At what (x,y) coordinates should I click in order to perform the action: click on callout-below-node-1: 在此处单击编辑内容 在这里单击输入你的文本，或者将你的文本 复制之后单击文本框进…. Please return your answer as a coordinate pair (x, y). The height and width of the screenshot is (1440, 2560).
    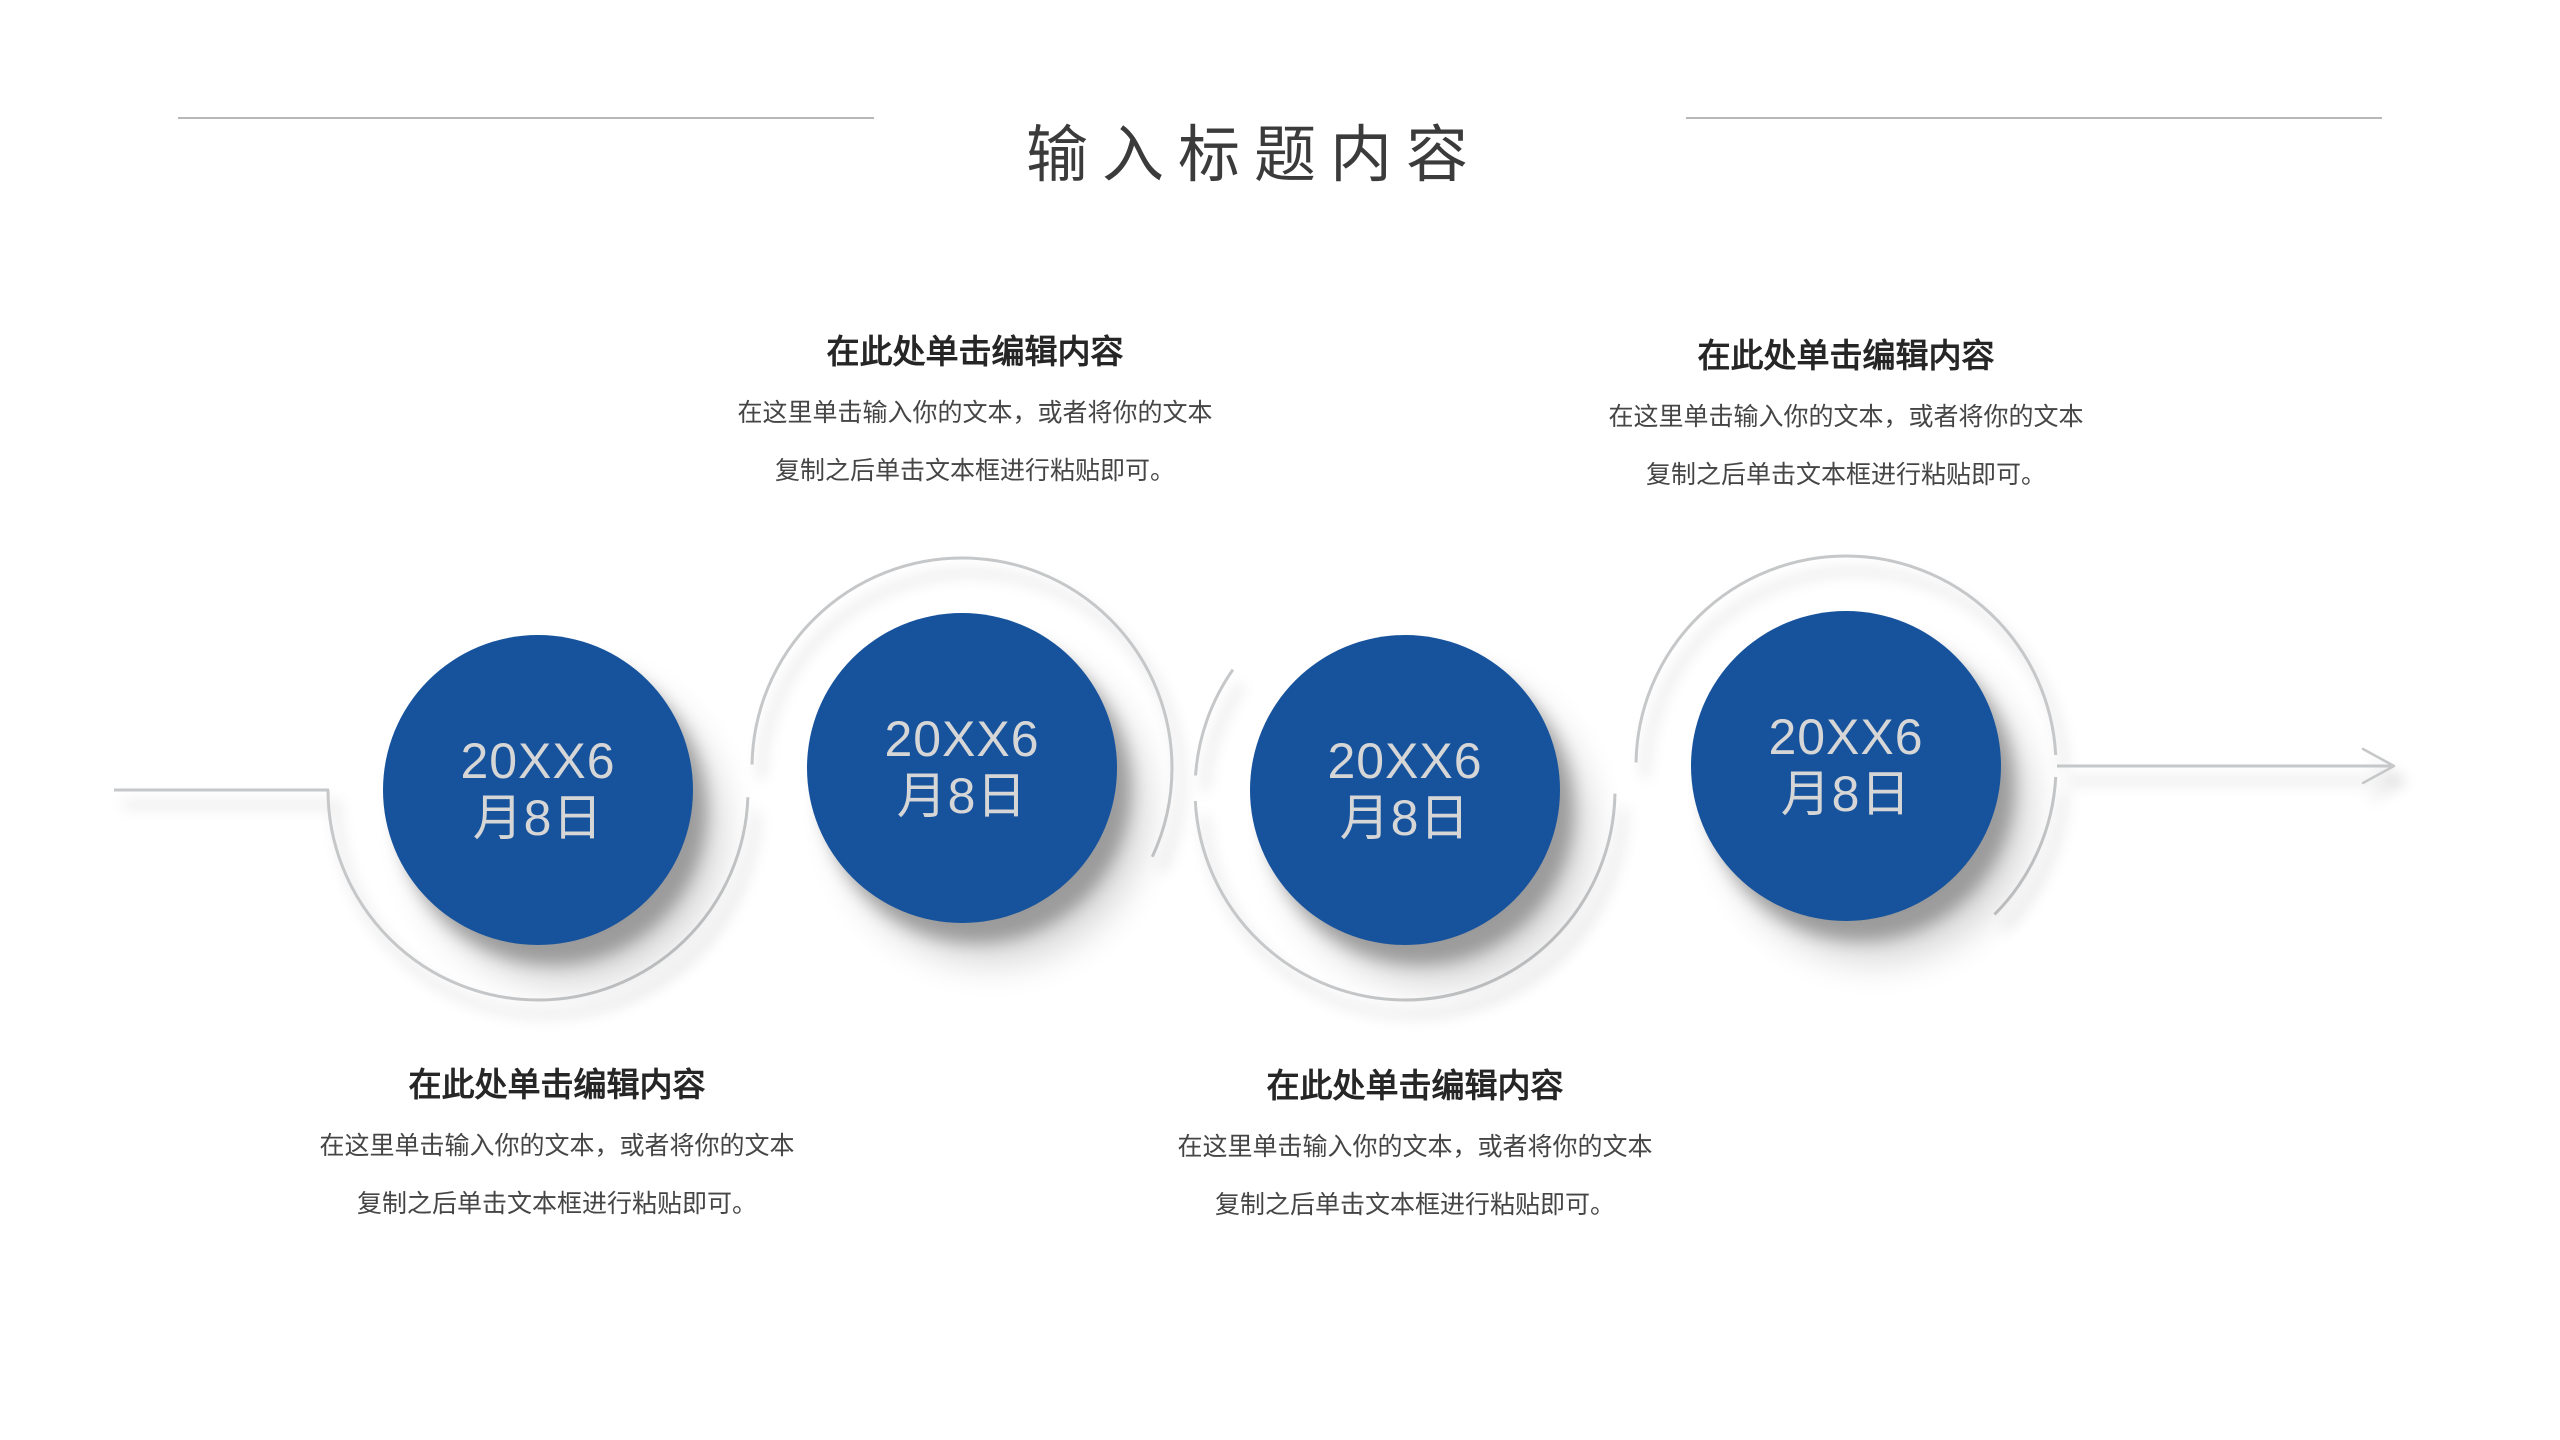
    Looking at the image, I should click on (557, 1141).